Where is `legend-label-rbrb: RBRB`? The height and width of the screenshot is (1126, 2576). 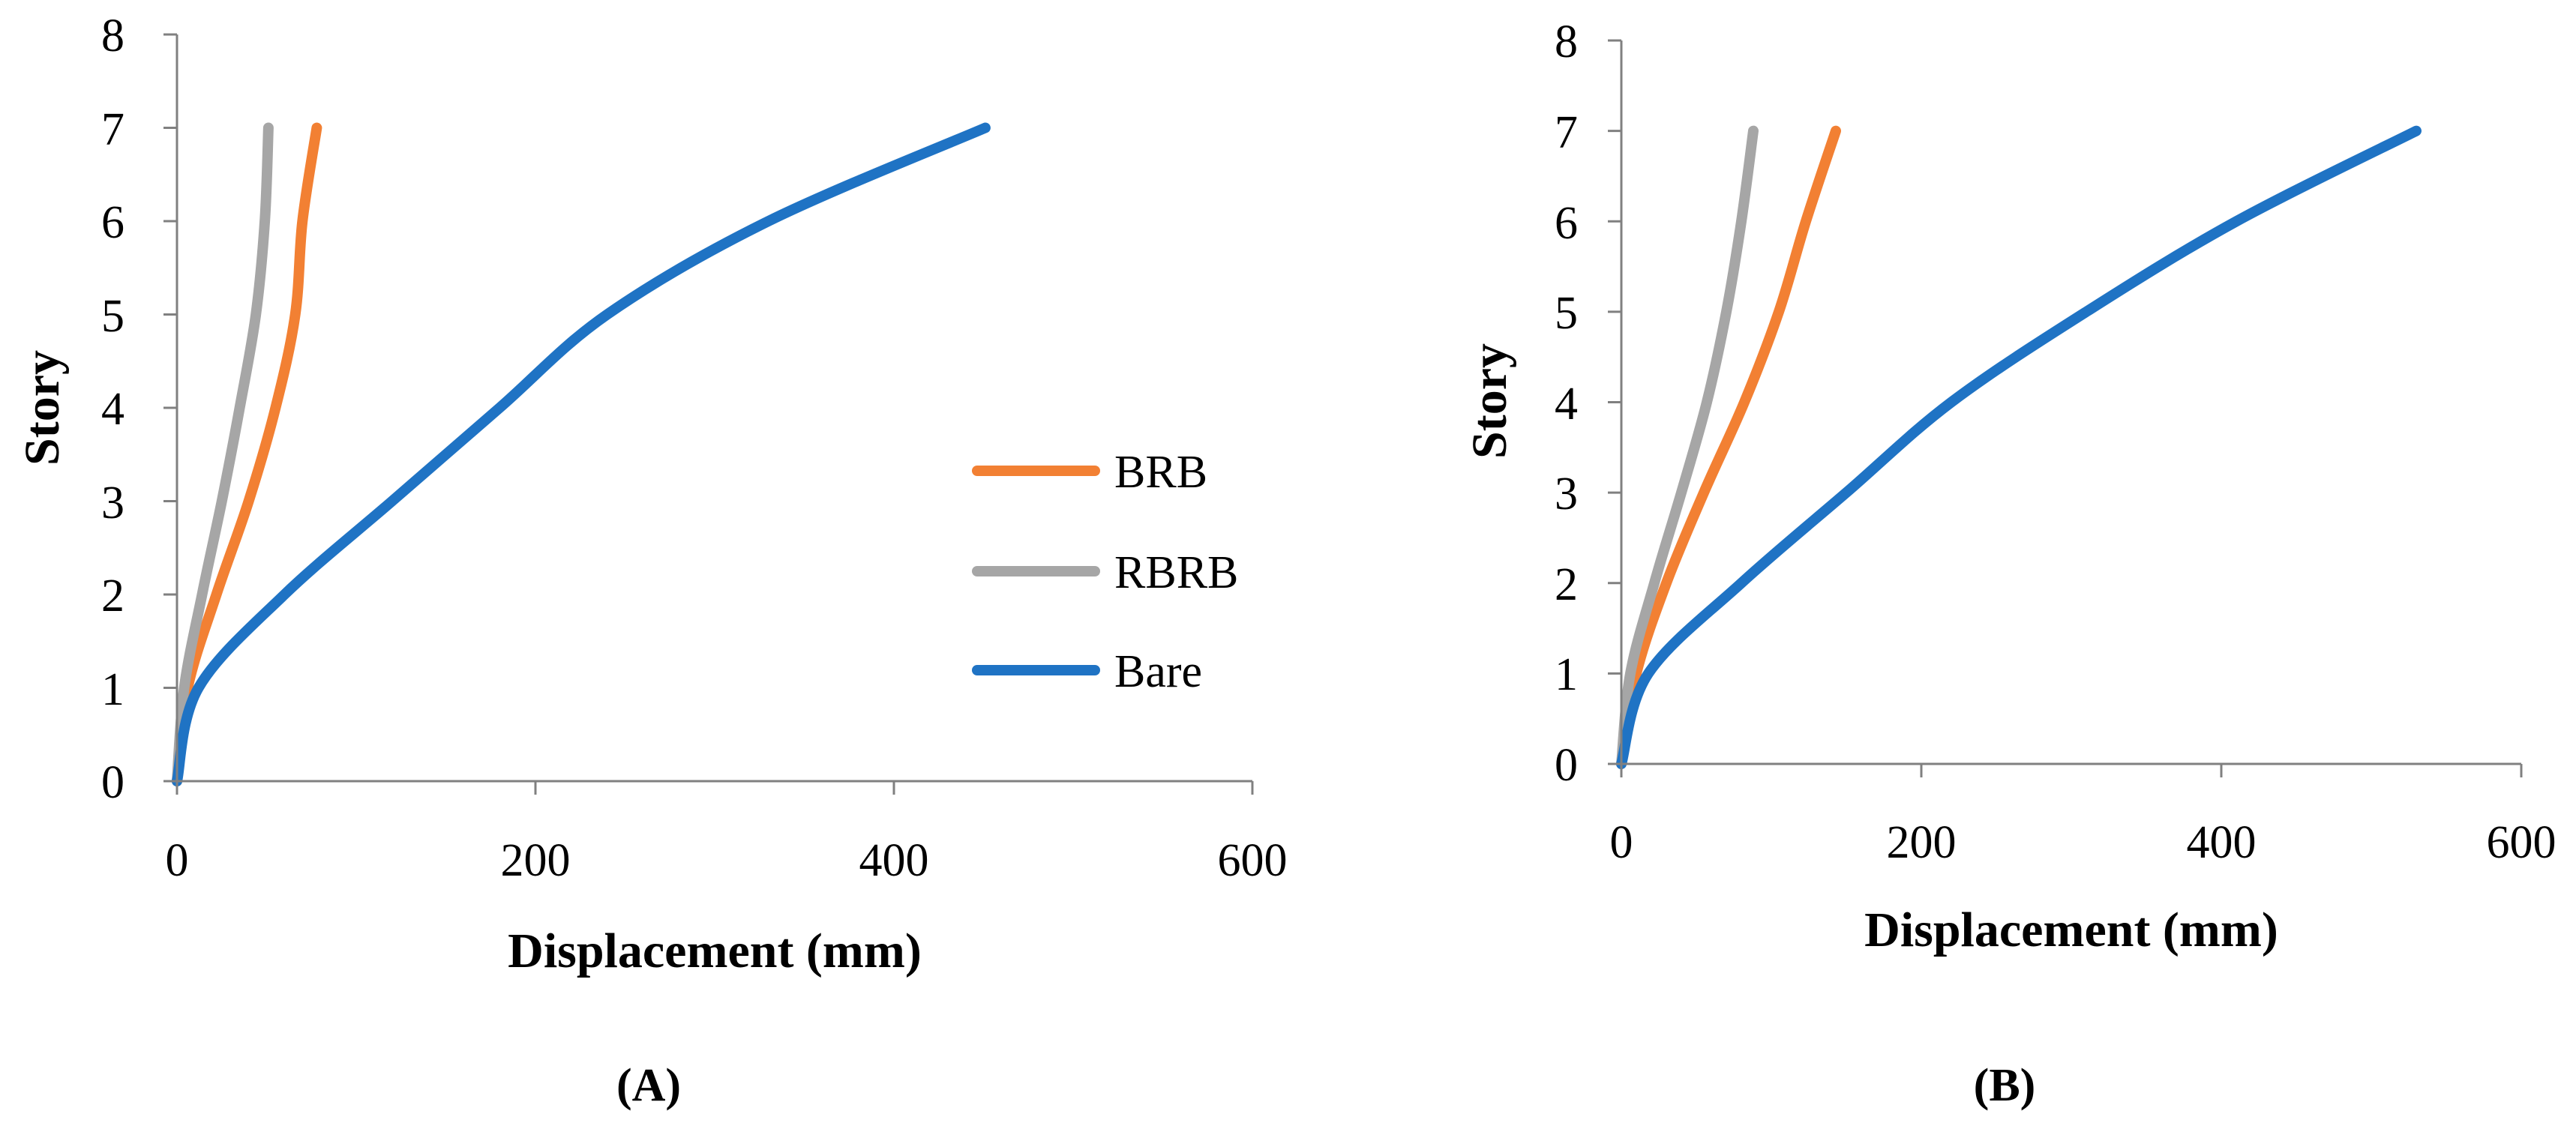 legend-label-rbrb: RBRB is located at coordinates (1176, 572).